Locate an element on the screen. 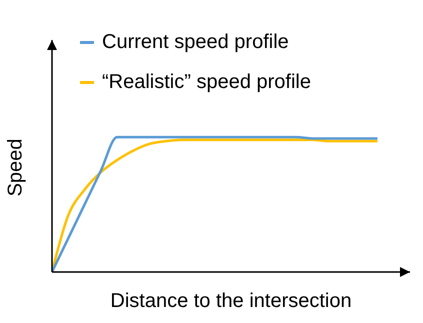  legend-label: “Realistic” speed profile is located at coordinates (206, 82).